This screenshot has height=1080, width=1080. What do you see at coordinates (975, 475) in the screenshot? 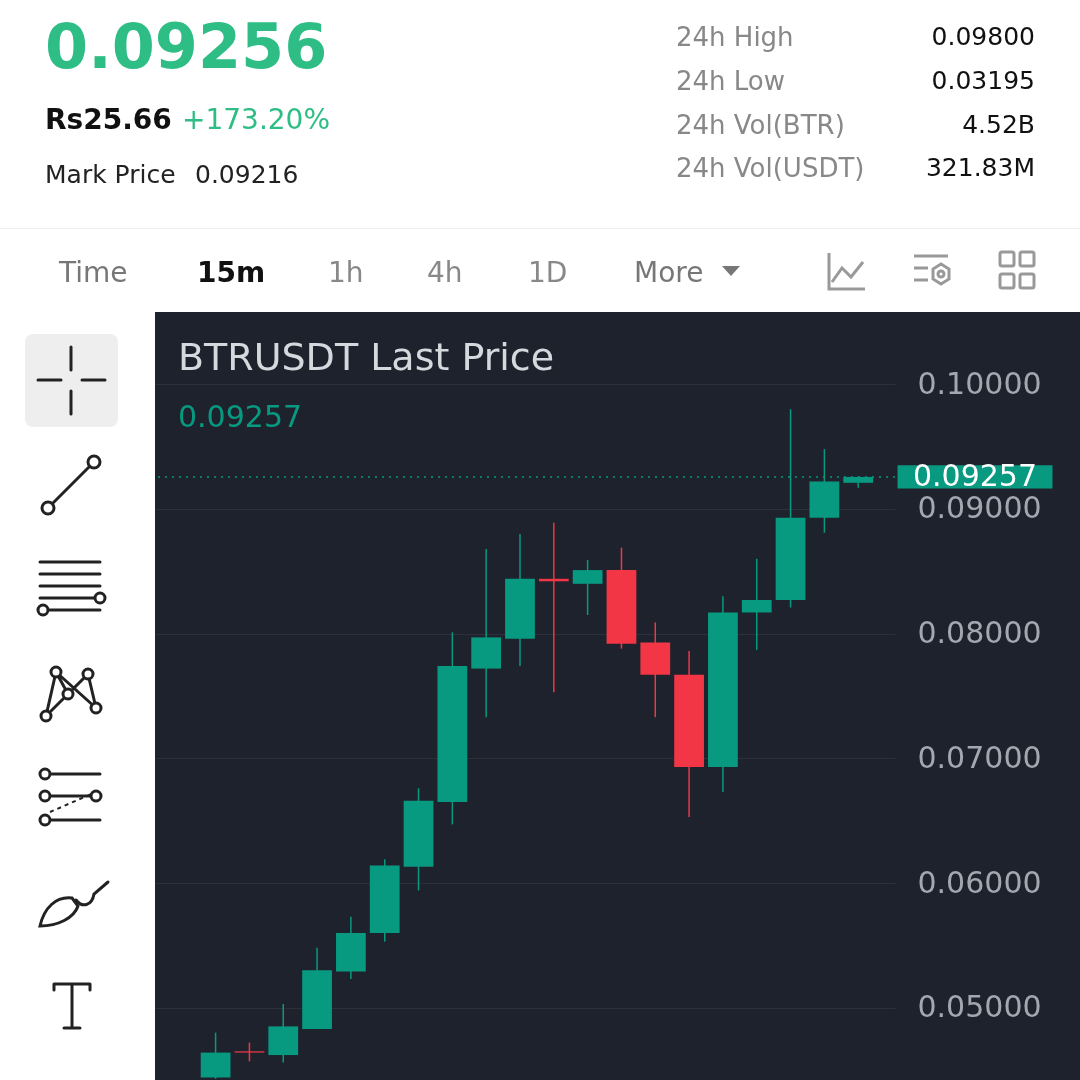
I see `ref-line-label: 0.09257` at bounding box center [975, 475].